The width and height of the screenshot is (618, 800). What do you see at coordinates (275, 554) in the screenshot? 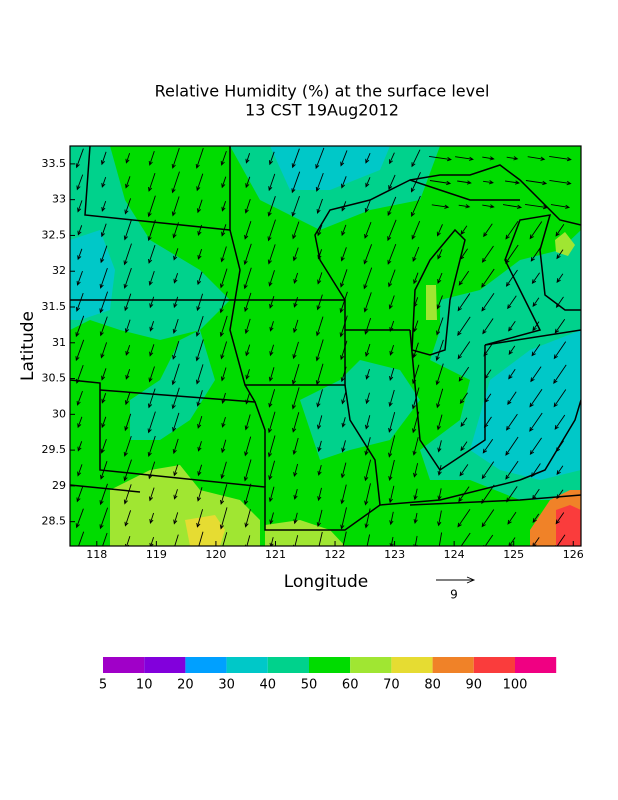
I see `x-tick-label: 121` at bounding box center [275, 554].